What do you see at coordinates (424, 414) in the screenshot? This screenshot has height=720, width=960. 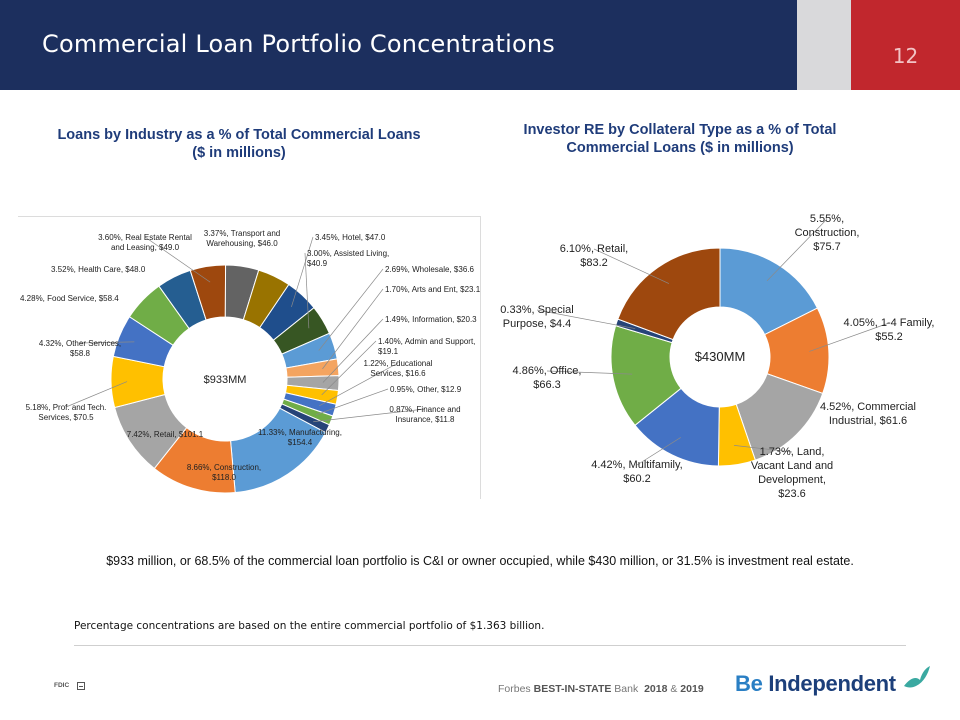 I see `data-label: 0.87%, Finance and Insurance, $11.8` at bounding box center [424, 414].